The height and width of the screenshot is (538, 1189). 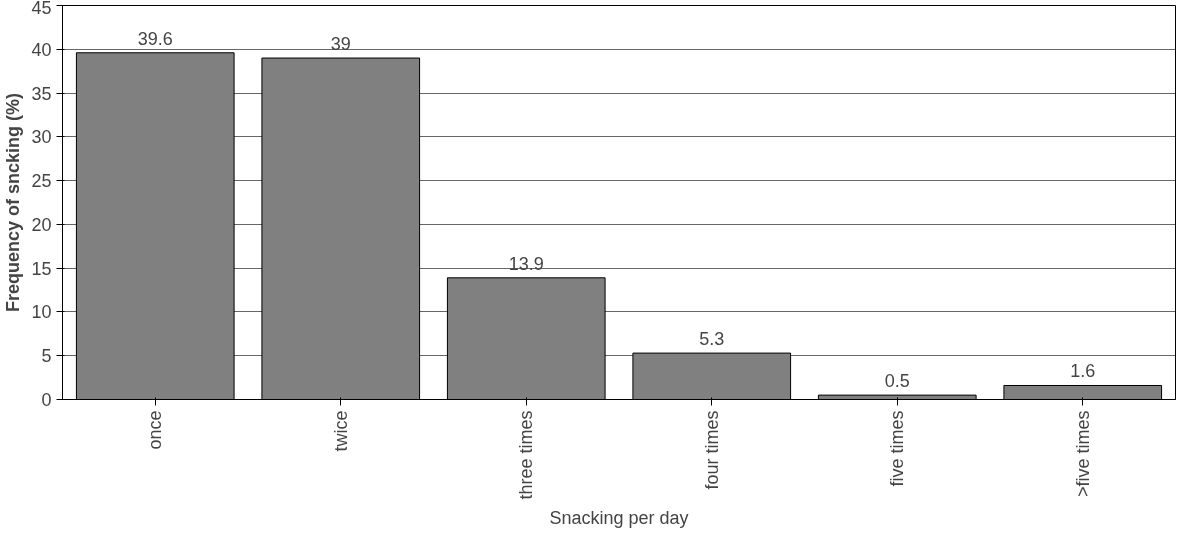 I want to click on y-tick-label: 20, so click(x=41, y=224).